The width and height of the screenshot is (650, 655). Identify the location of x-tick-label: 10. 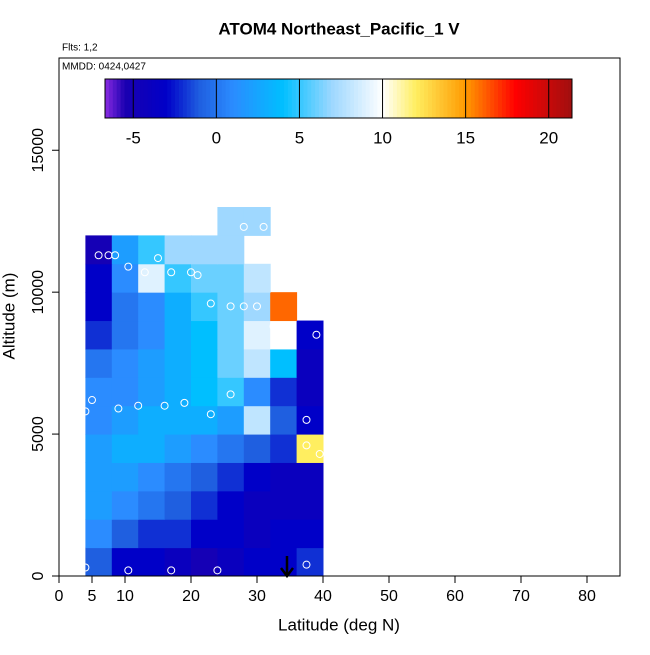
(125, 596).